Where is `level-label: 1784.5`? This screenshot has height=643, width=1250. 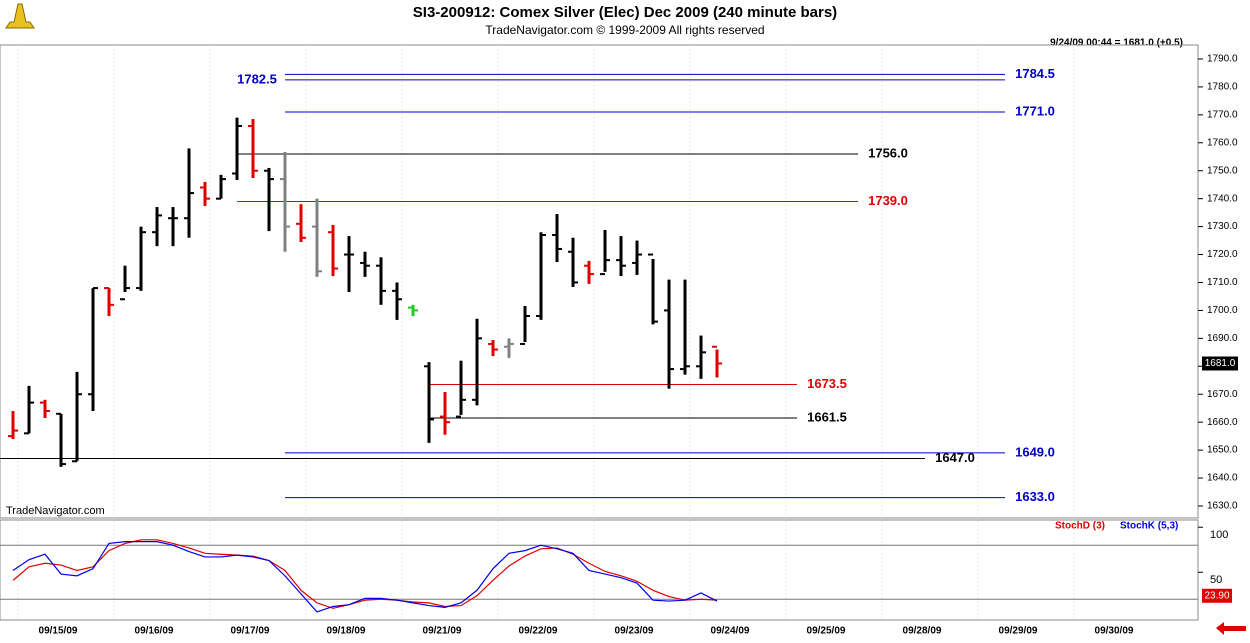
level-label: 1784.5 is located at coordinates (1035, 73).